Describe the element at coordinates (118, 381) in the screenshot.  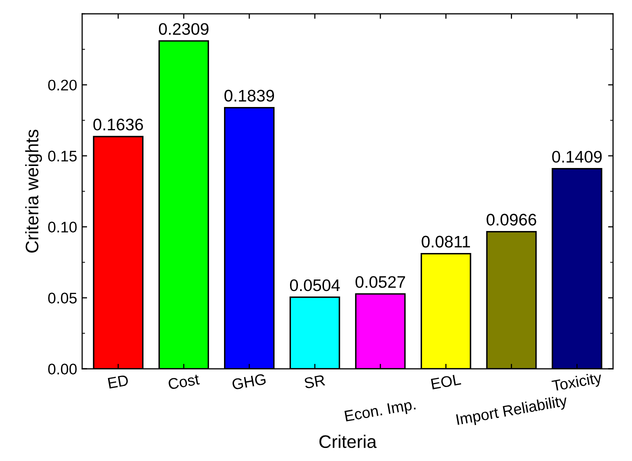
I see `x-tick-label: ED` at that location.